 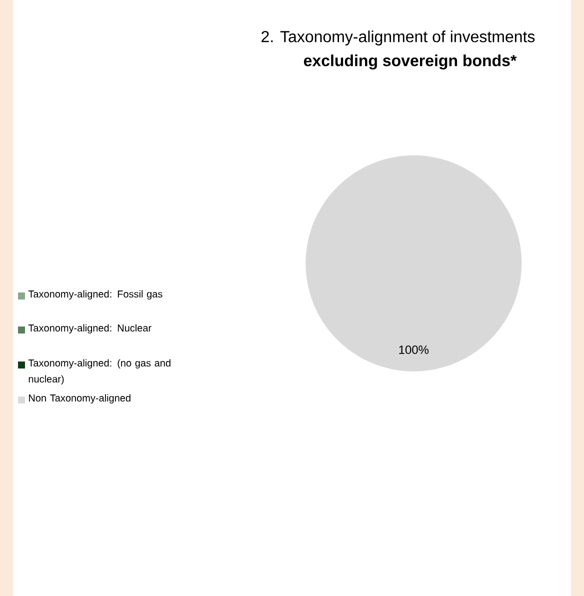 I want to click on legend-label: Taxonomy-aligned: (no gas and nuclear), so click(x=99, y=372).